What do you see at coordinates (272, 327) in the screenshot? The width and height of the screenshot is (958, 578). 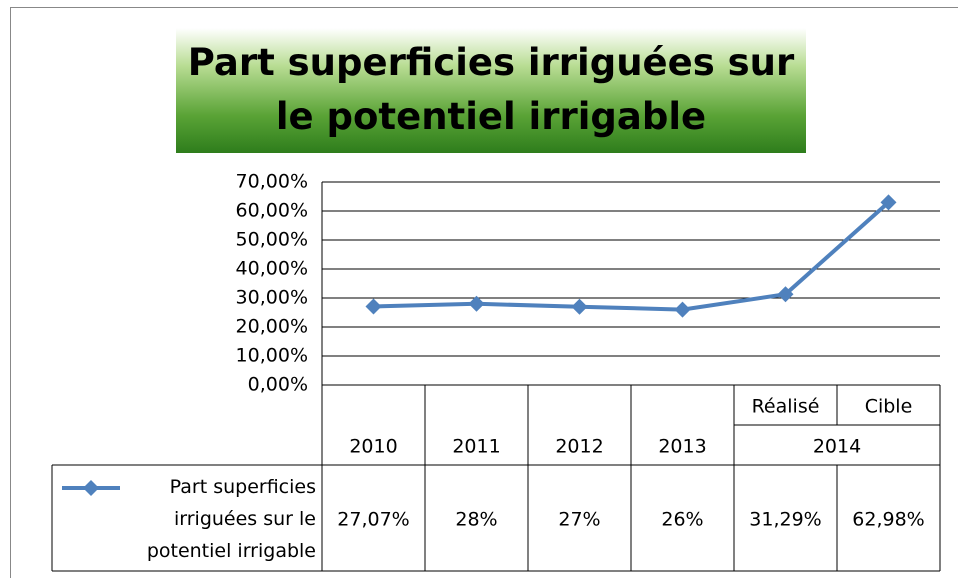 I see `y-tick-label: 20,00%` at bounding box center [272, 327].